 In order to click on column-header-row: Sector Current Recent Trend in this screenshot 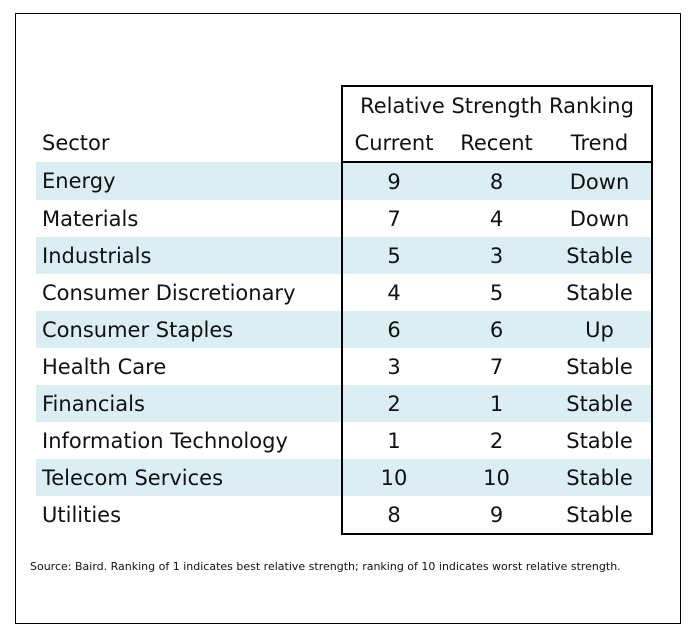, I will do `click(345, 143)`.